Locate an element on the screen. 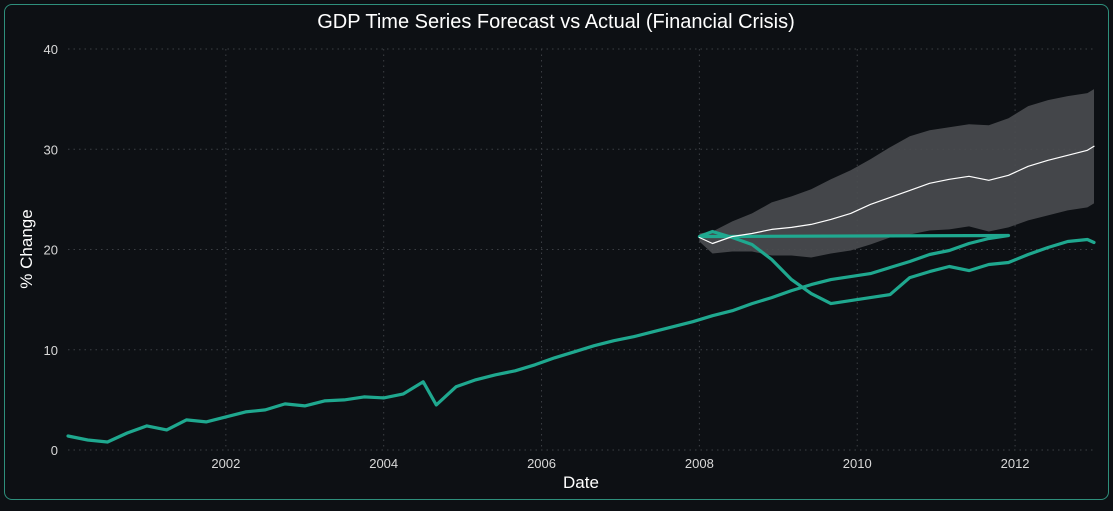 The width and height of the screenshot is (1113, 511). y-axis-label: % Change is located at coordinates (26, 248).